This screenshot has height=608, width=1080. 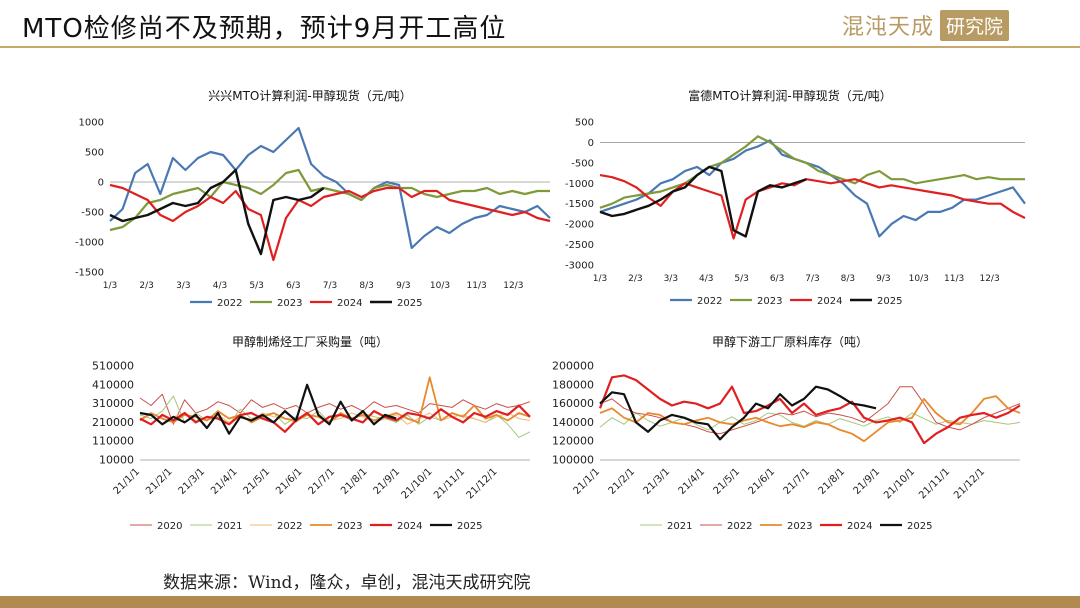 What do you see at coordinates (113, 422) in the screenshot?
I see `y-tick-label: 210000` at bounding box center [113, 422].